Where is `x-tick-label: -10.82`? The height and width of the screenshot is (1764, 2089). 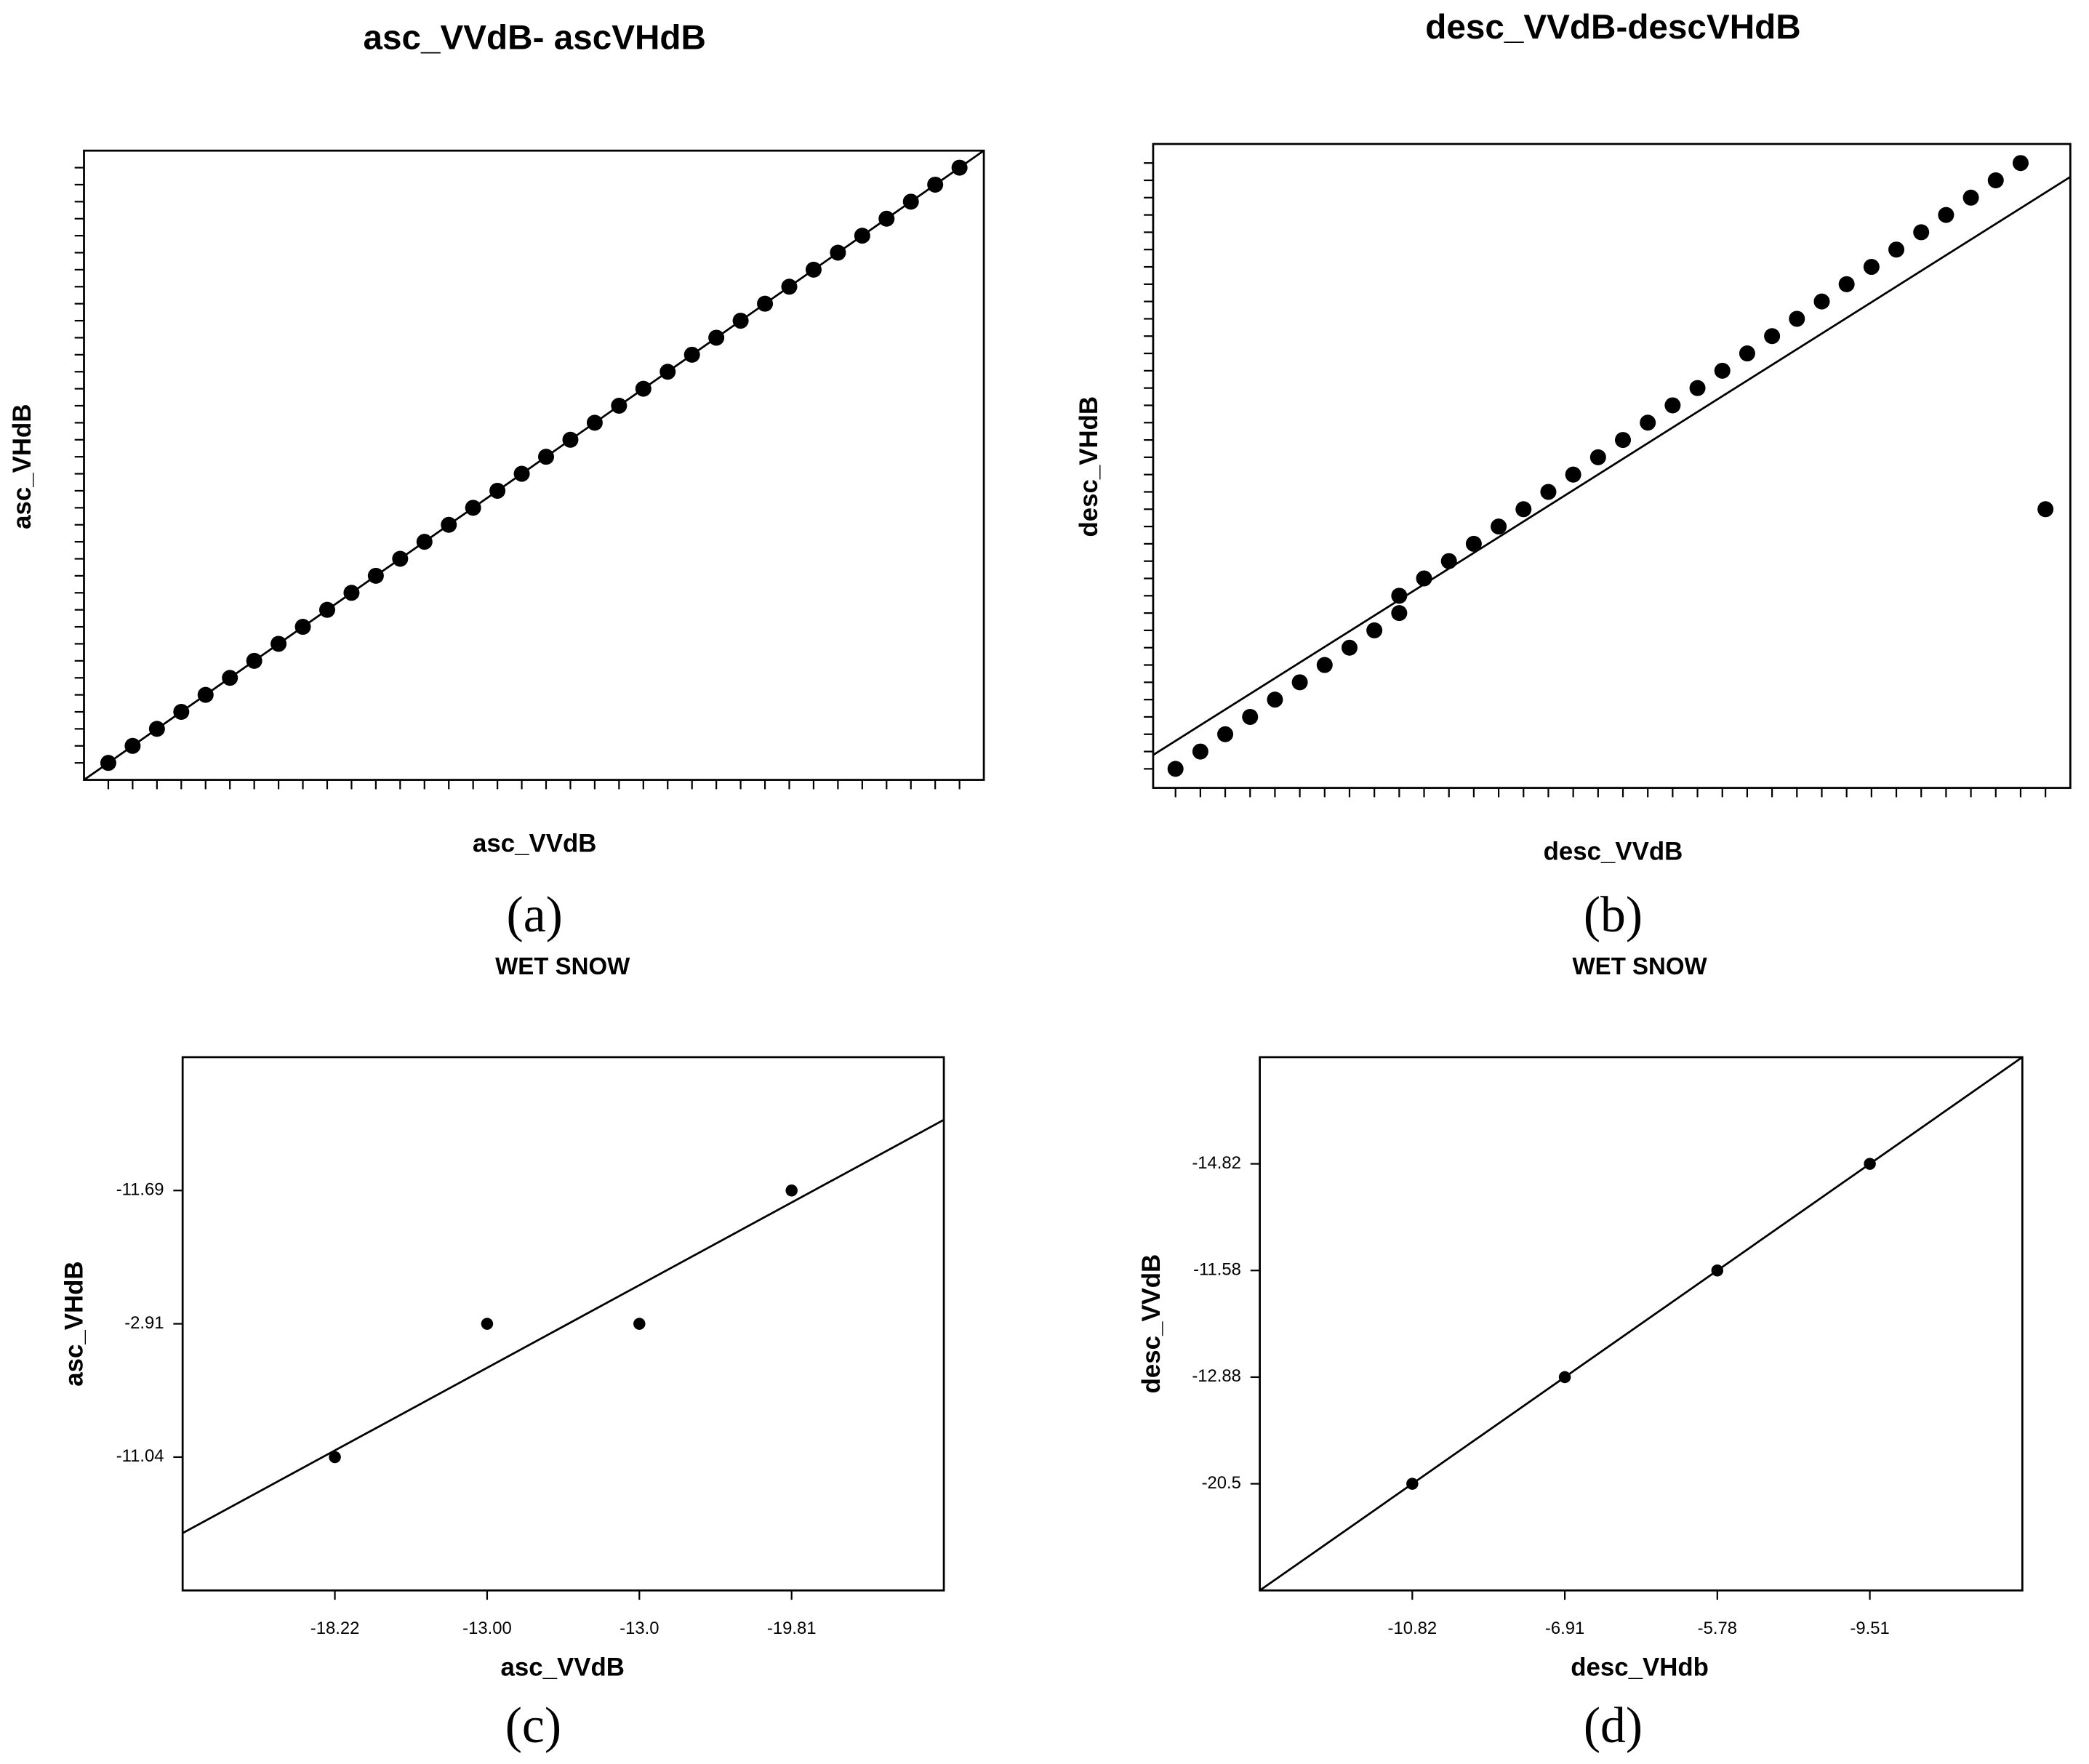
x-tick-label: -10.82 is located at coordinates (1413, 1628).